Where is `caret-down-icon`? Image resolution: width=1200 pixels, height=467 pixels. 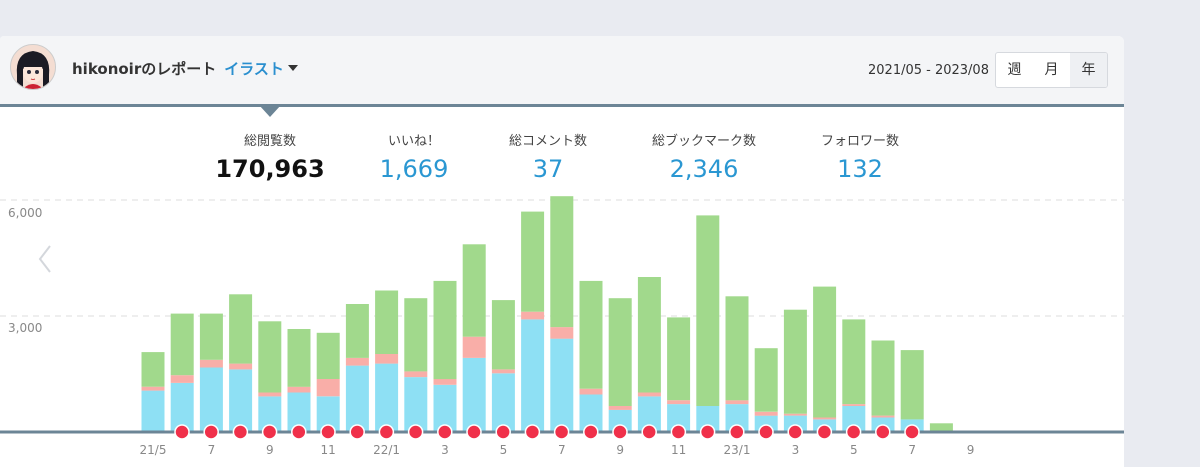
caret-down-icon is located at coordinates (292, 67).